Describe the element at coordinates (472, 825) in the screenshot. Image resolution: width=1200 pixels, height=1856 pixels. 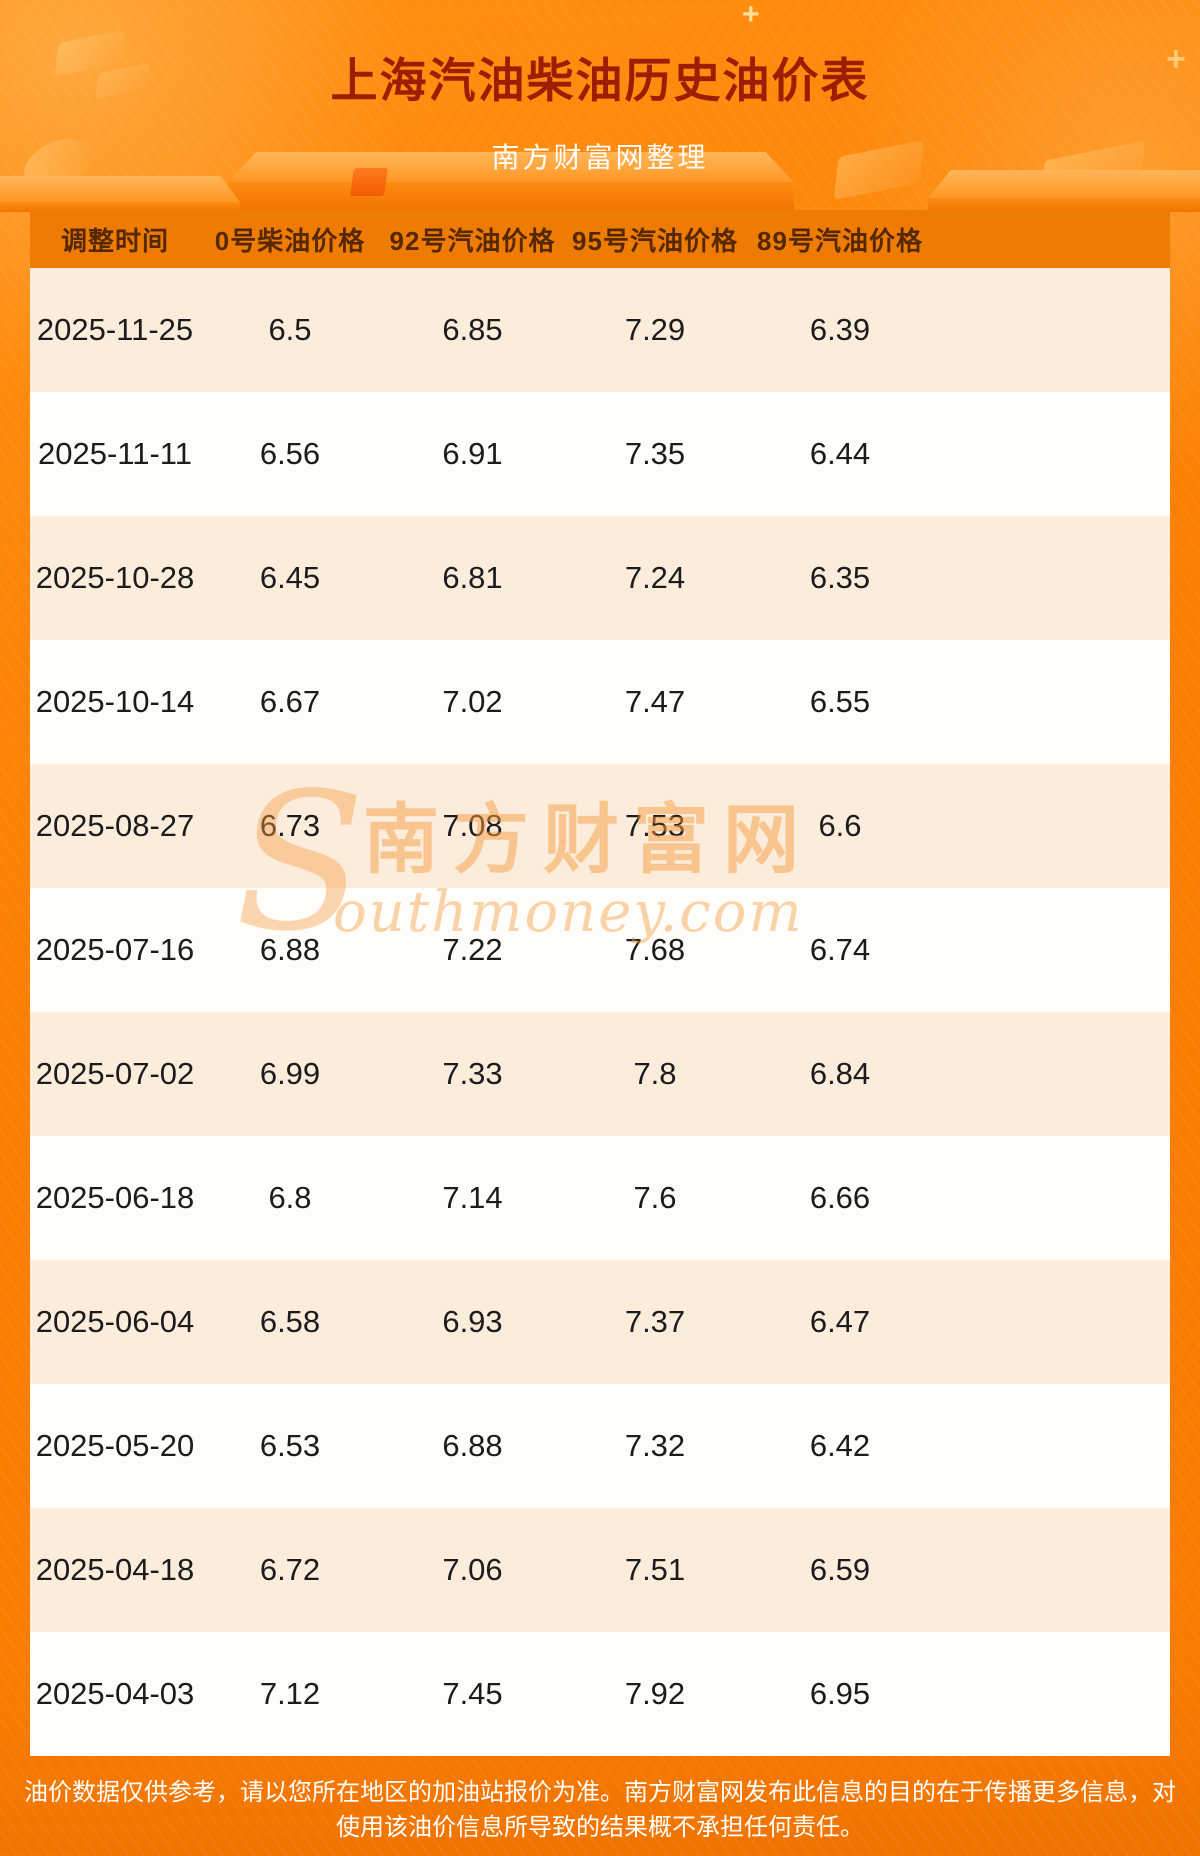
I see `price-cell: 7.08` at that location.